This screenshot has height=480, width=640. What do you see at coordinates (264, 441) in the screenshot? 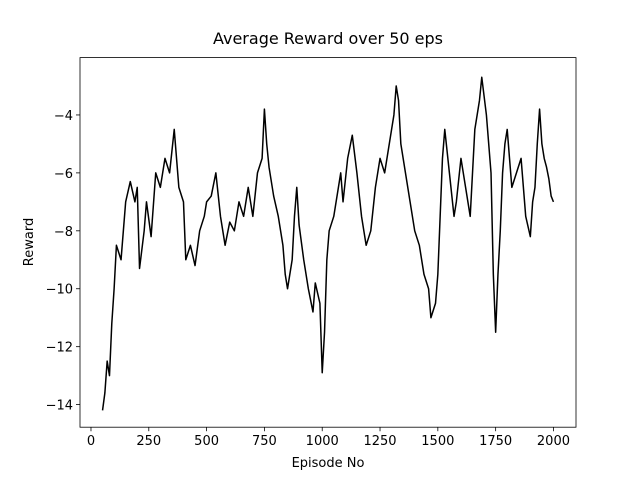
I see `x-tick-label: 750` at bounding box center [264, 441].